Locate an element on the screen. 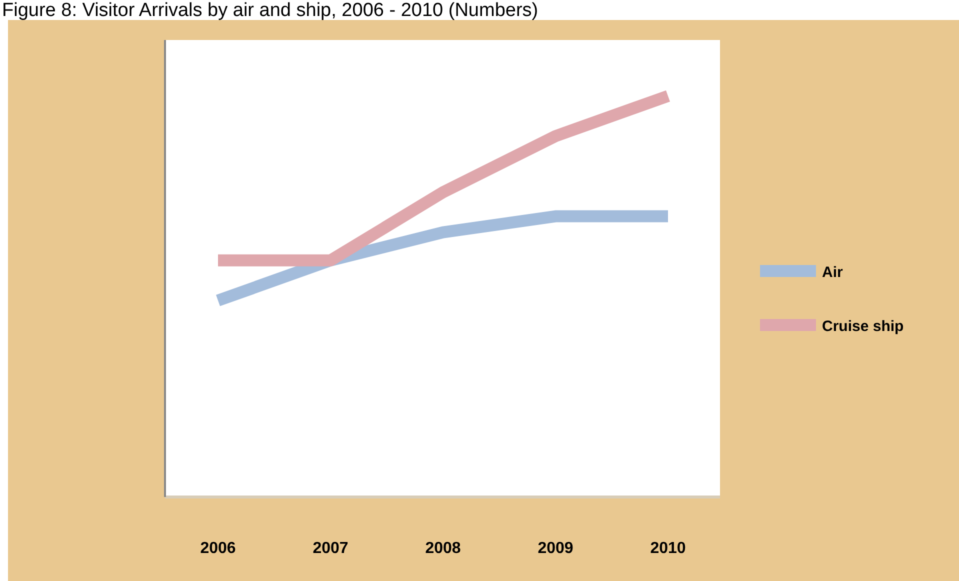  legend-label: Cruise ship is located at coordinates (863, 326).